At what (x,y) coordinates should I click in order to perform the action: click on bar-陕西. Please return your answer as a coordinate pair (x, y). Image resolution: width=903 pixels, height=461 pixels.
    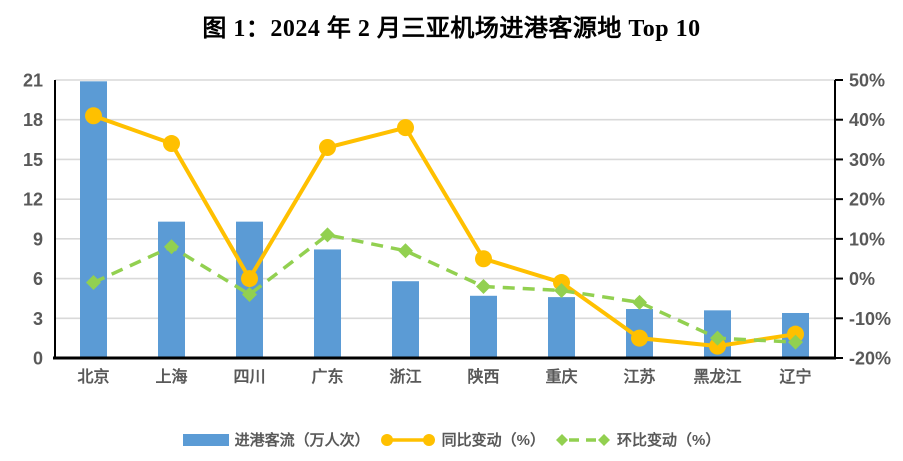
    Looking at the image, I should click on (483, 326).